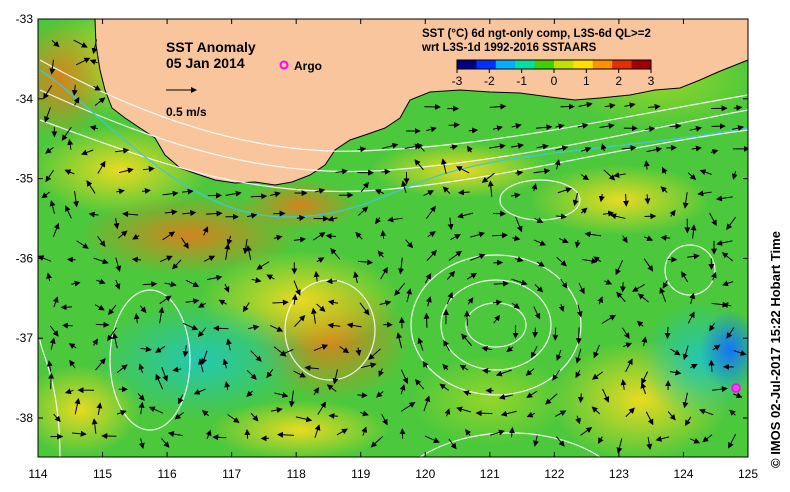 The image size is (790, 492). What do you see at coordinates (521, 81) in the screenshot?
I see `colorbar-tick-label: -1` at bounding box center [521, 81].